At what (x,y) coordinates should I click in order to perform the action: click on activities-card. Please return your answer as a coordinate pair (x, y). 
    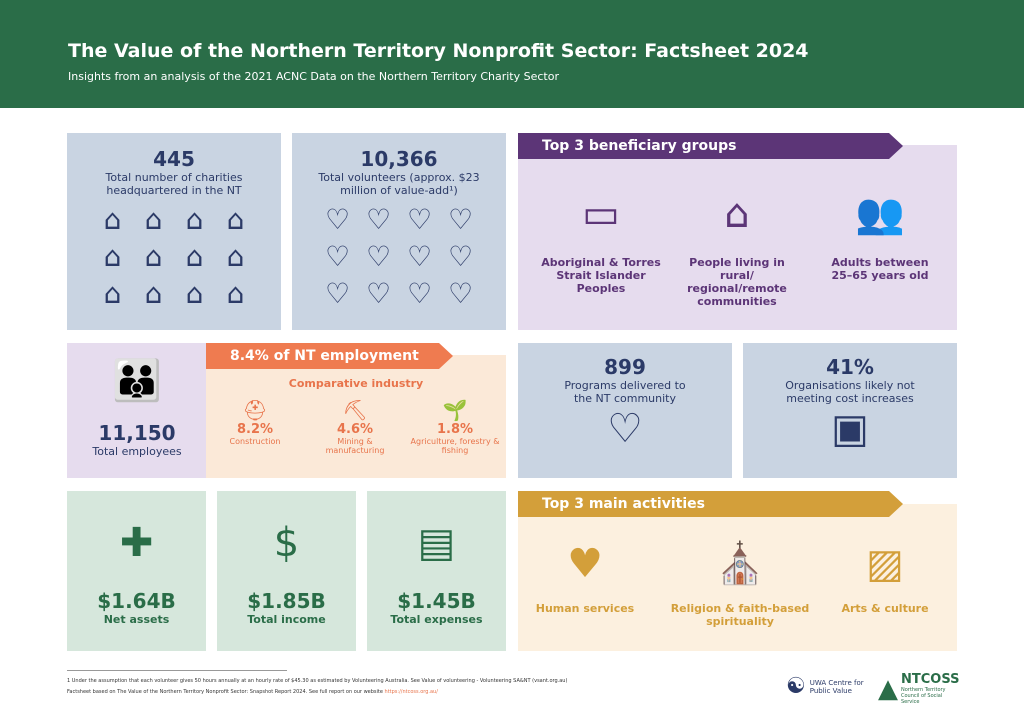
    Looking at the image, I should click on (737, 577).